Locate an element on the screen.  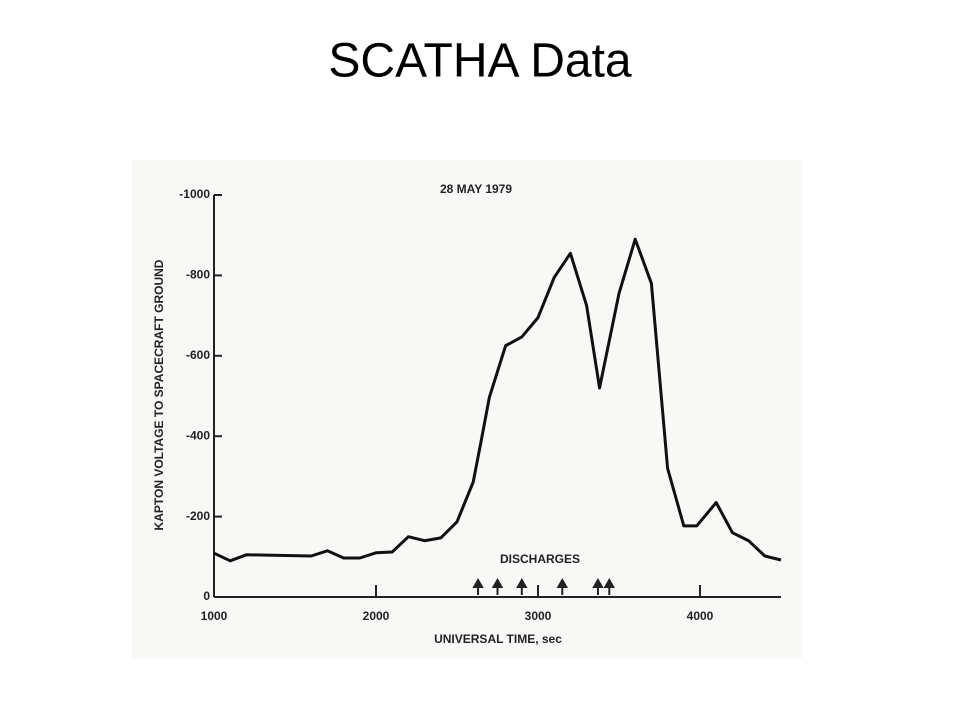
y-tick-label: -800 is located at coordinates (198, 275).